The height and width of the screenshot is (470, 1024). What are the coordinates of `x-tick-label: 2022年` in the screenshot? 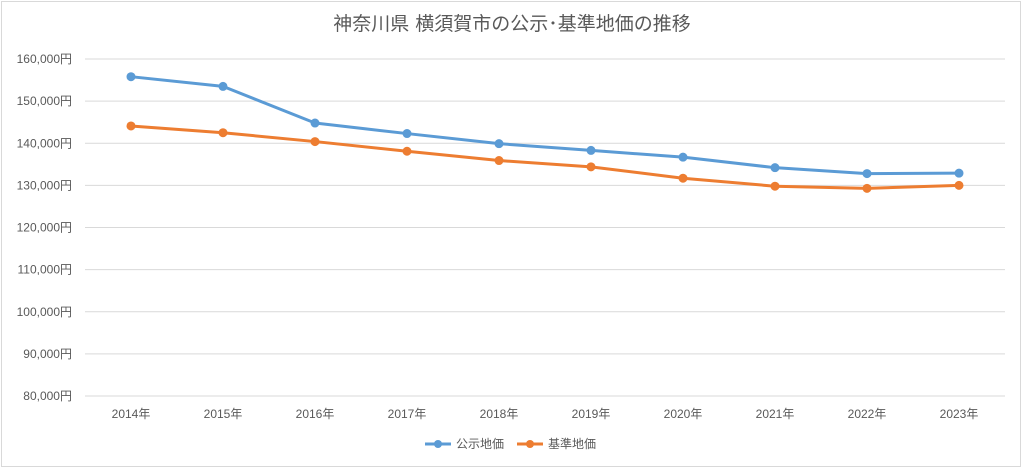 It's located at (867, 414).